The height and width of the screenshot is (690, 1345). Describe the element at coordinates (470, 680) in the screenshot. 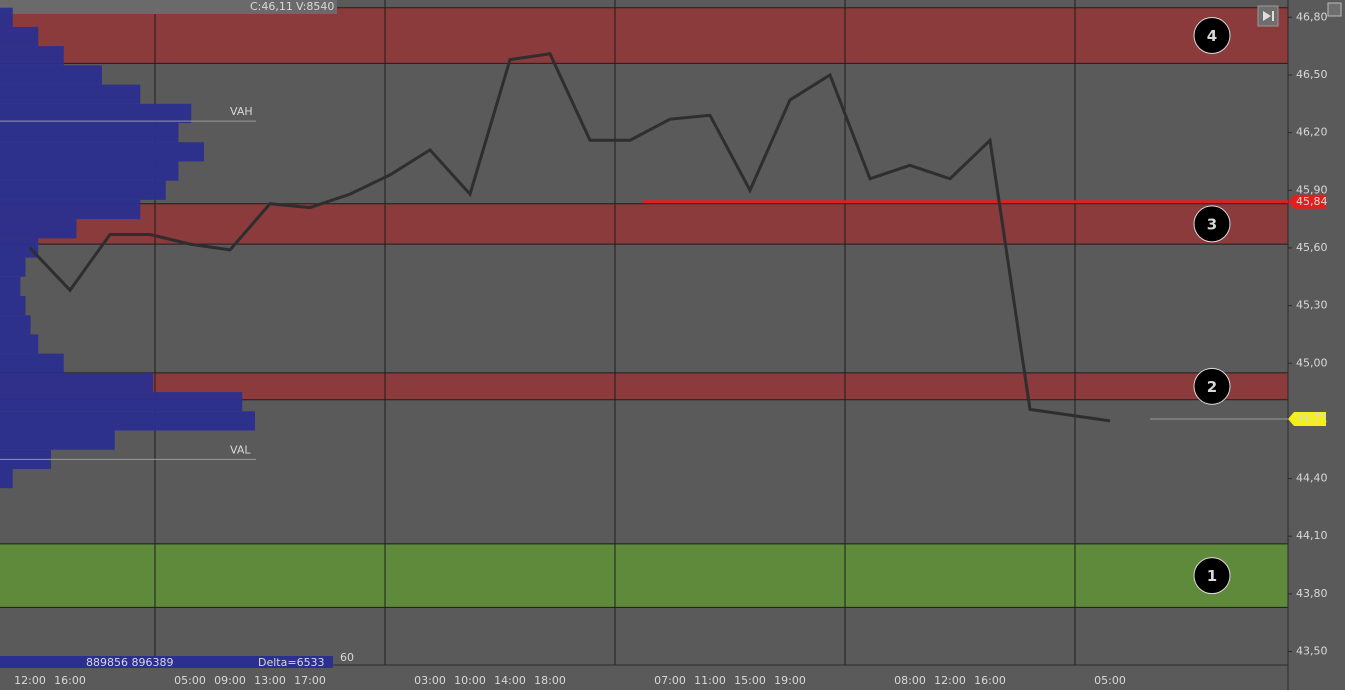

I see `x-tick-label: 10:00` at that location.